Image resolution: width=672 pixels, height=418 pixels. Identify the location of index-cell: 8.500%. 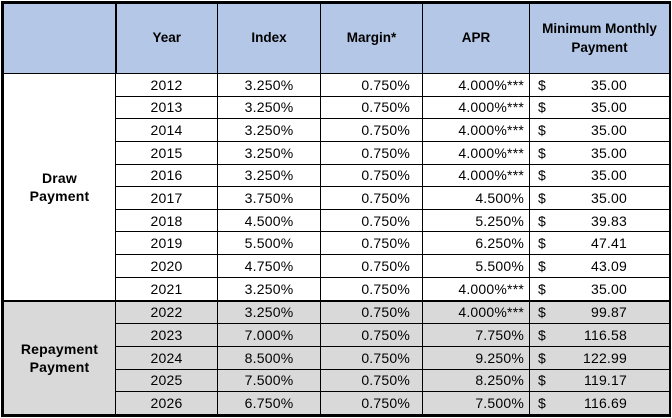
(269, 358).